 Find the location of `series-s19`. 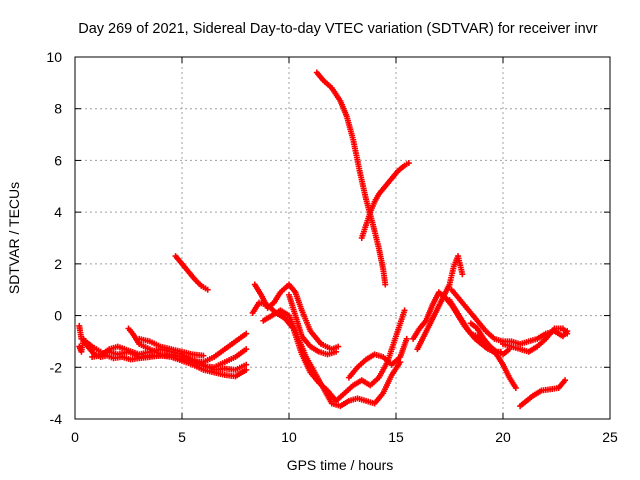

series-s19 is located at coordinates (535, 340).